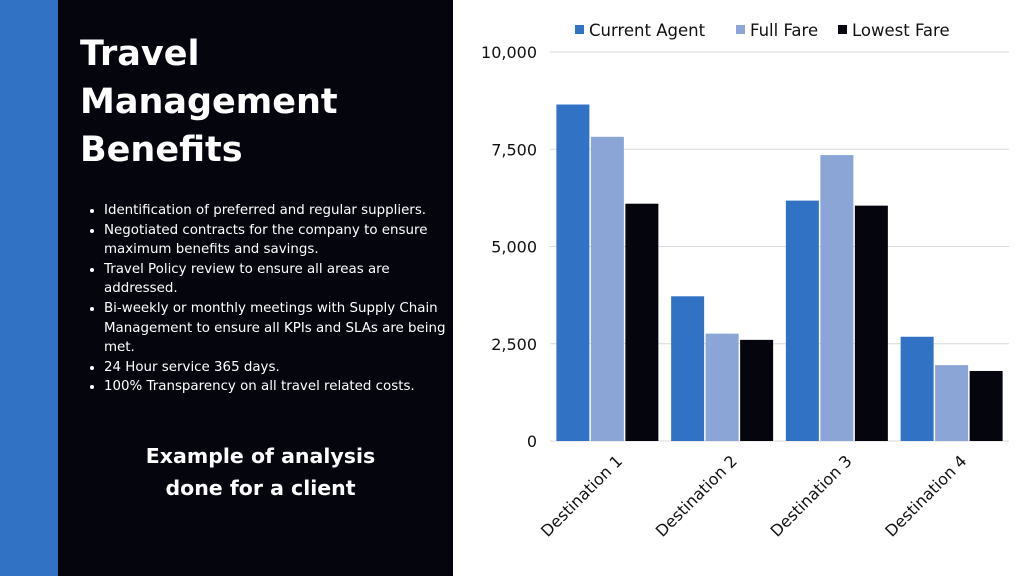 The height and width of the screenshot is (576, 1024). Describe the element at coordinates (514, 247) in the screenshot. I see `y-tick-label: 5,000` at that location.